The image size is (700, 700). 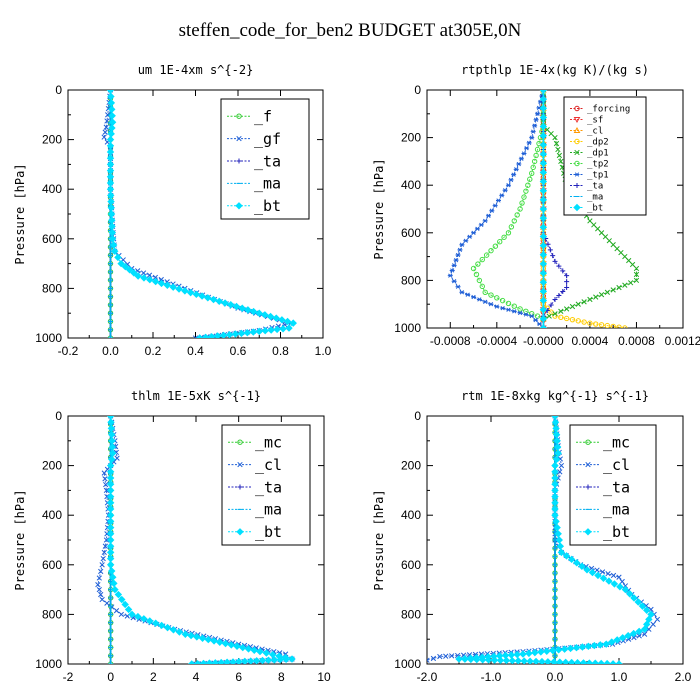 What do you see at coordinates (267, 139) in the screenshot?
I see `legend-label: _gf` at bounding box center [267, 139].